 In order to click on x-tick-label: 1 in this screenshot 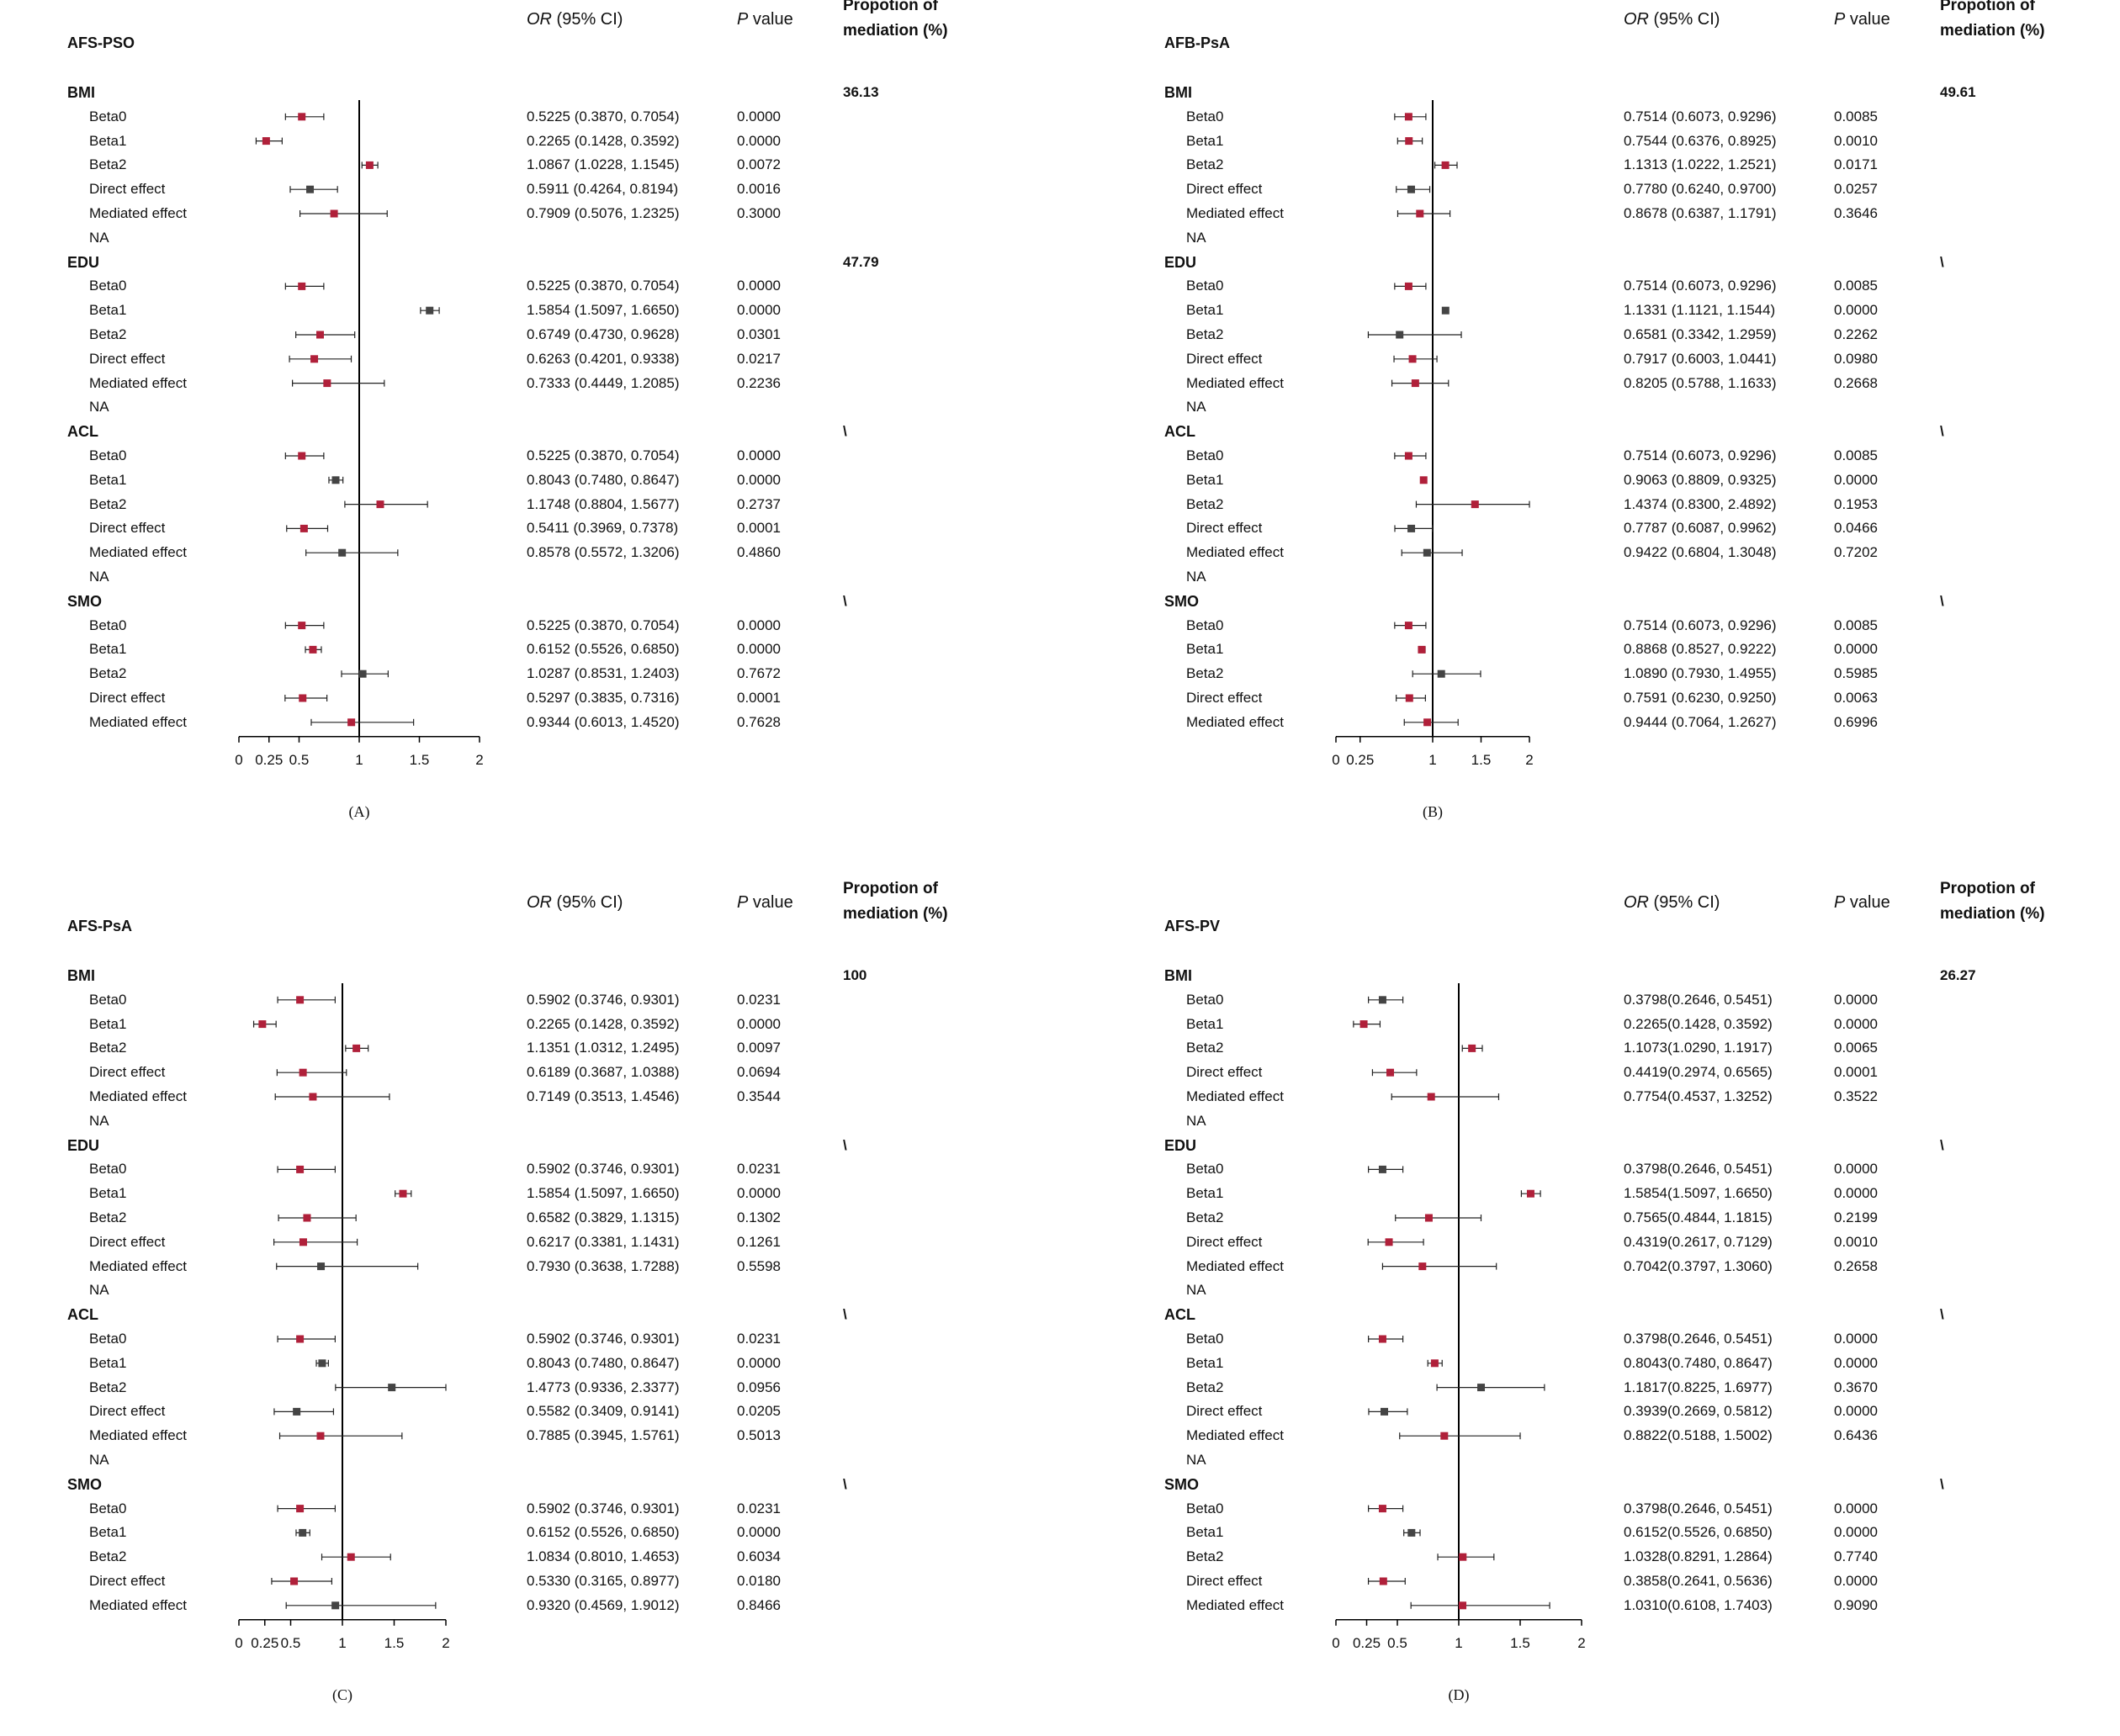, I will do `click(1432, 759)`.